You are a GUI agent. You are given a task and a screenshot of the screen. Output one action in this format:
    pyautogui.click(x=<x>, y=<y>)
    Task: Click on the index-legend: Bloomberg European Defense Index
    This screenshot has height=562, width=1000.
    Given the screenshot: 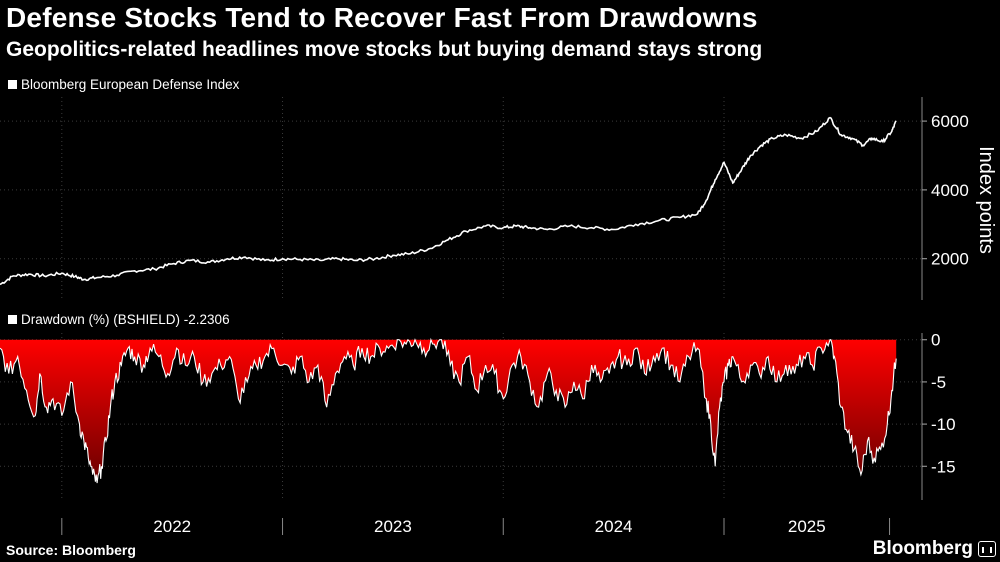 What is the action you would take?
    pyautogui.click(x=123, y=84)
    